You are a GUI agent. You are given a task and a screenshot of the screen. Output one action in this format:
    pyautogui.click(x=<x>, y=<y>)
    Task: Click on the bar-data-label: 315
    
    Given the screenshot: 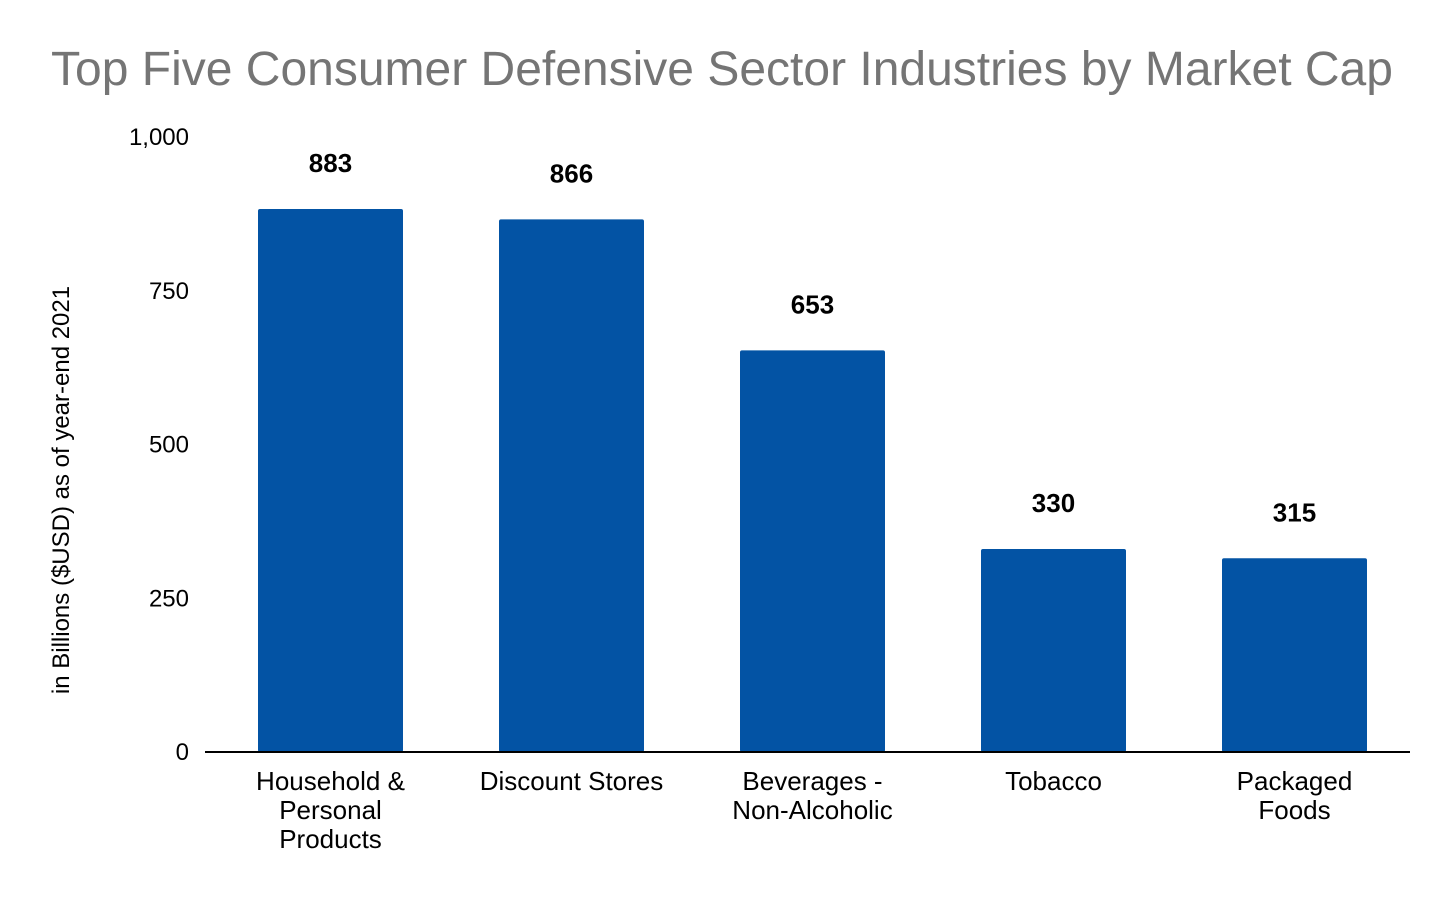 What is the action you would take?
    pyautogui.click(x=1294, y=512)
    